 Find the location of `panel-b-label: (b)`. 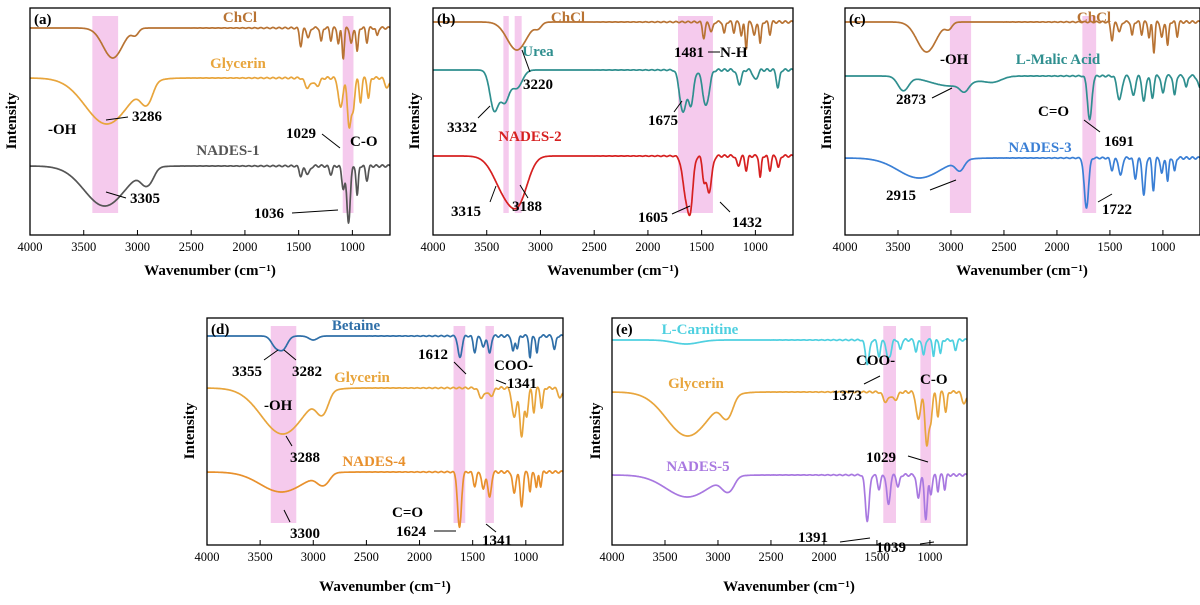

panel-b-label: (b) is located at coordinates (446, 20).